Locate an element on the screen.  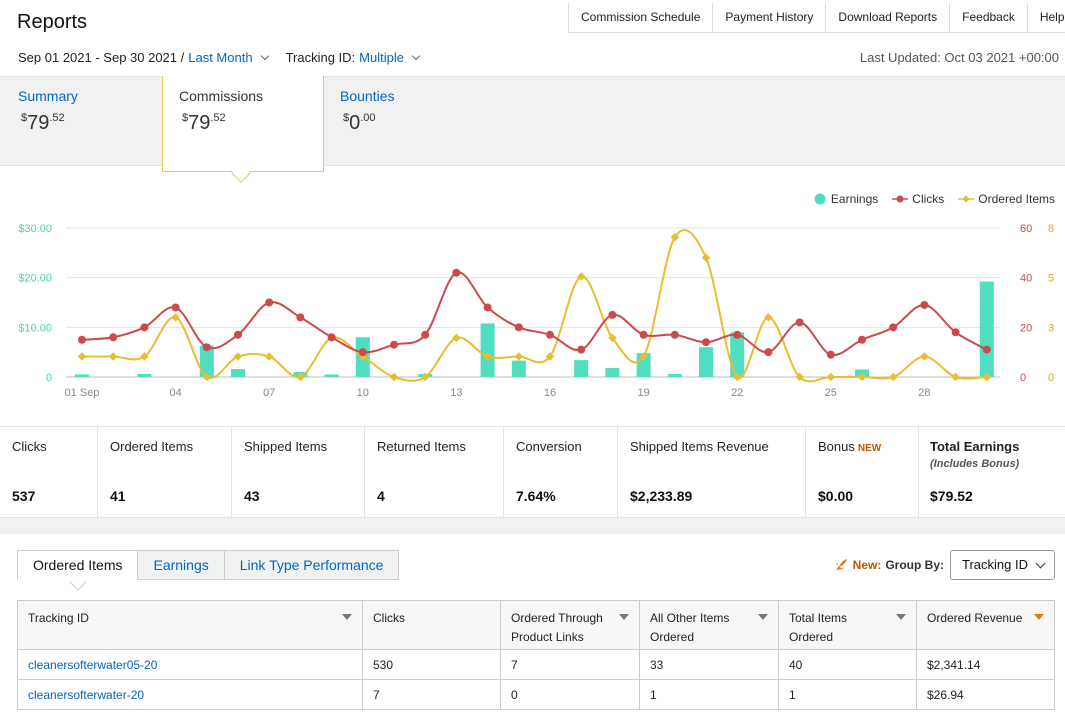
last-updated: Last Updated: Oct 03 2021 +00:00 is located at coordinates (959, 57).